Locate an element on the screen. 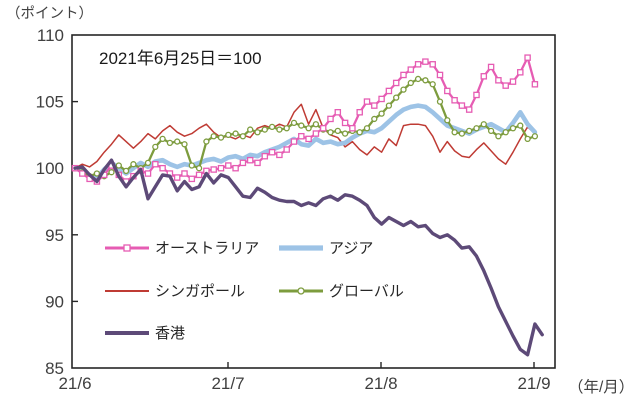 Image resolution: width=640 pixels, height=410 pixels. legend-label-singapore: シンガポール is located at coordinates (200, 291).